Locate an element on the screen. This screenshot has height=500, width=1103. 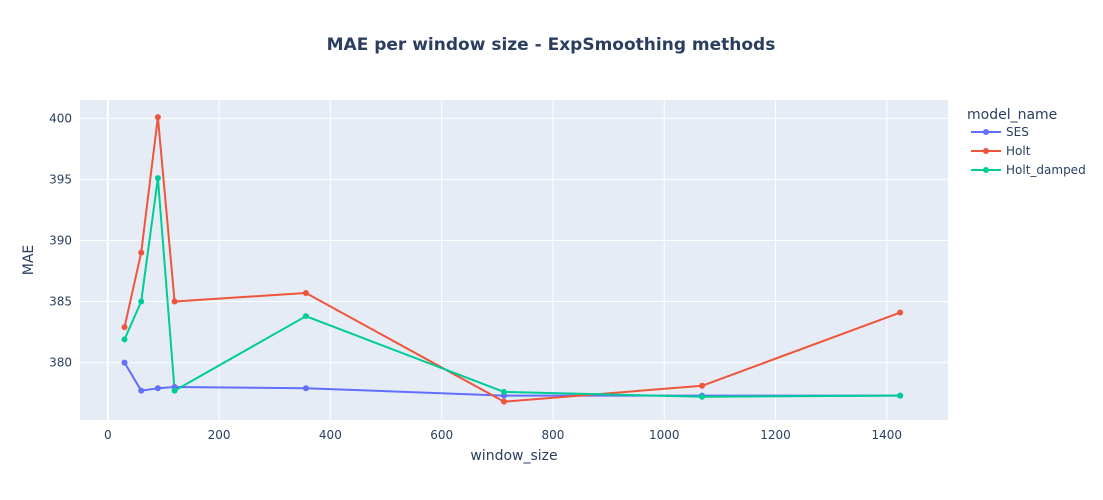
legend-label-ses: SES is located at coordinates (1017, 132).